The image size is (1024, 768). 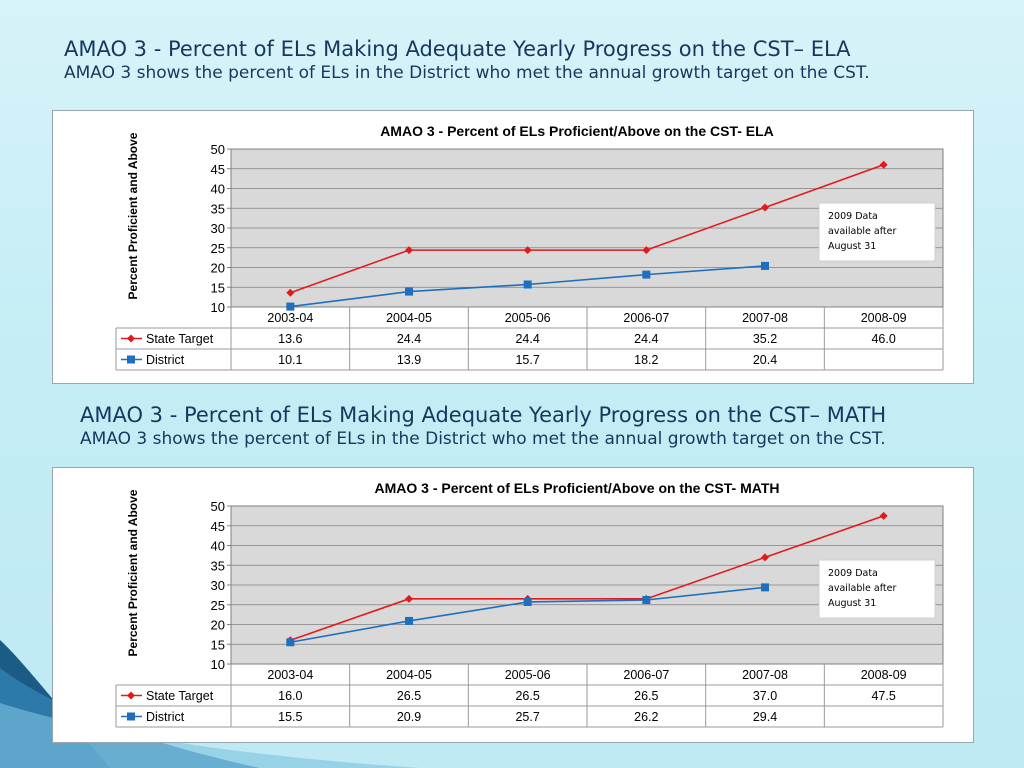 What do you see at coordinates (180, 339) in the screenshot?
I see `ela-state-target-legend-label: State Target` at bounding box center [180, 339].